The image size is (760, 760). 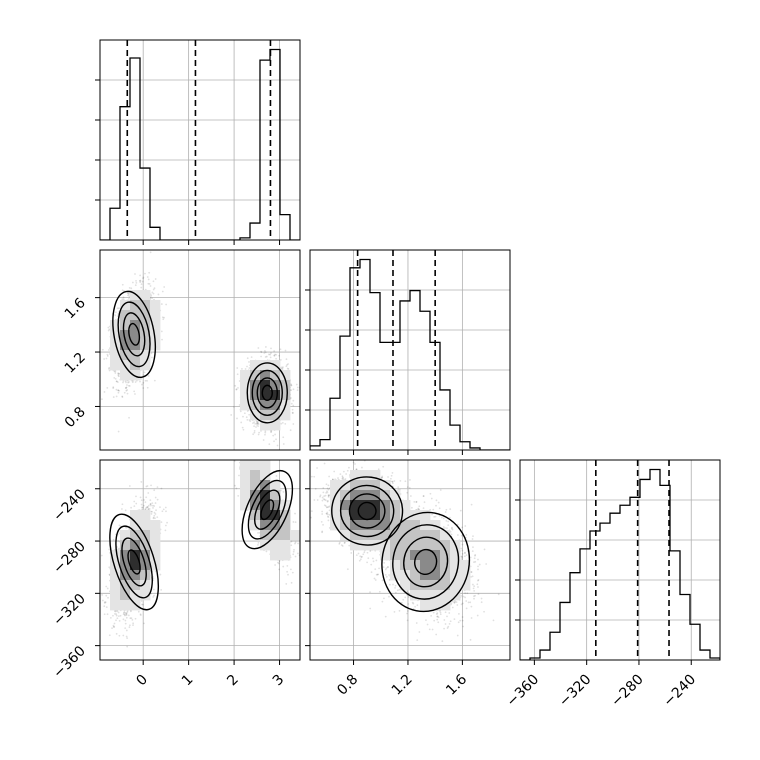 What do you see at coordinates (402, 685) in the screenshot?
I see `tick-label: 1.2` at bounding box center [402, 685].